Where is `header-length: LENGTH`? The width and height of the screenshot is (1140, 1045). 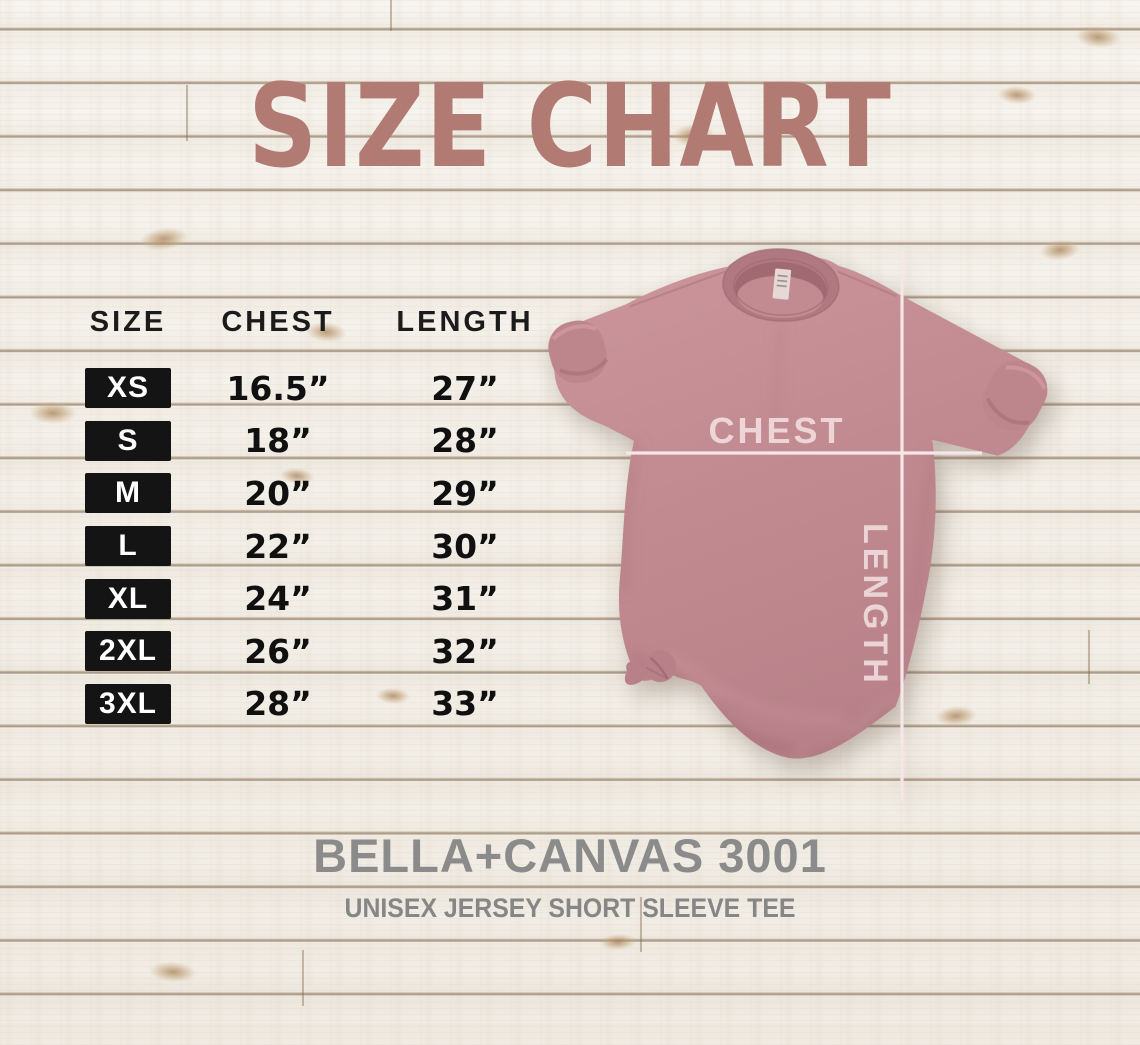 header-length: LENGTH is located at coordinates (465, 322).